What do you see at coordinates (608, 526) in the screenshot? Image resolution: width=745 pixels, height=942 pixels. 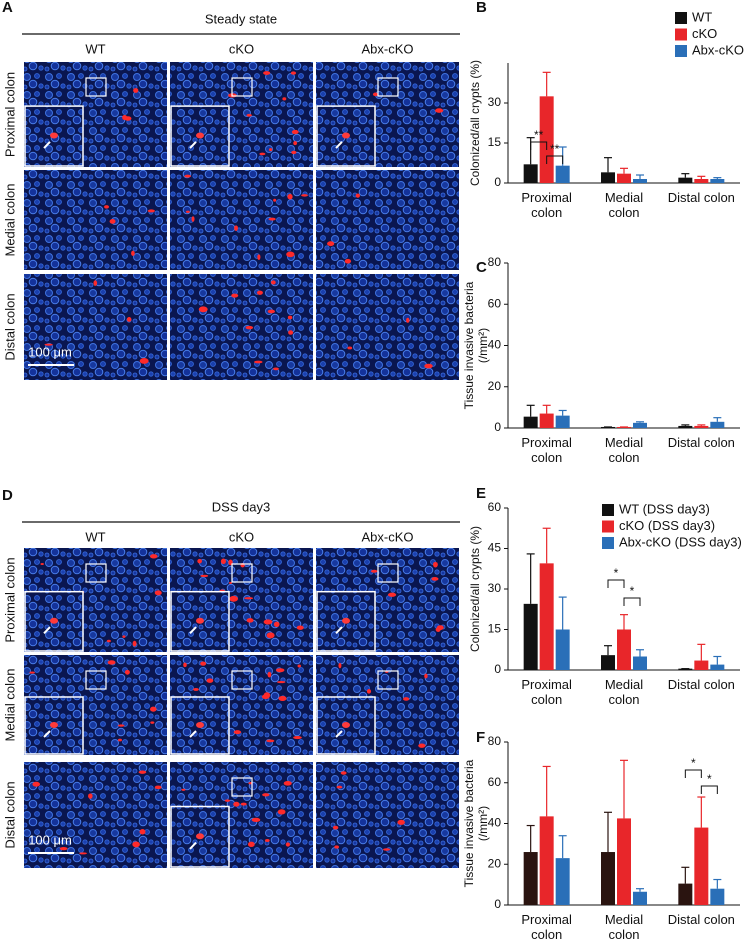 I see `legend-swatch` at bounding box center [608, 526].